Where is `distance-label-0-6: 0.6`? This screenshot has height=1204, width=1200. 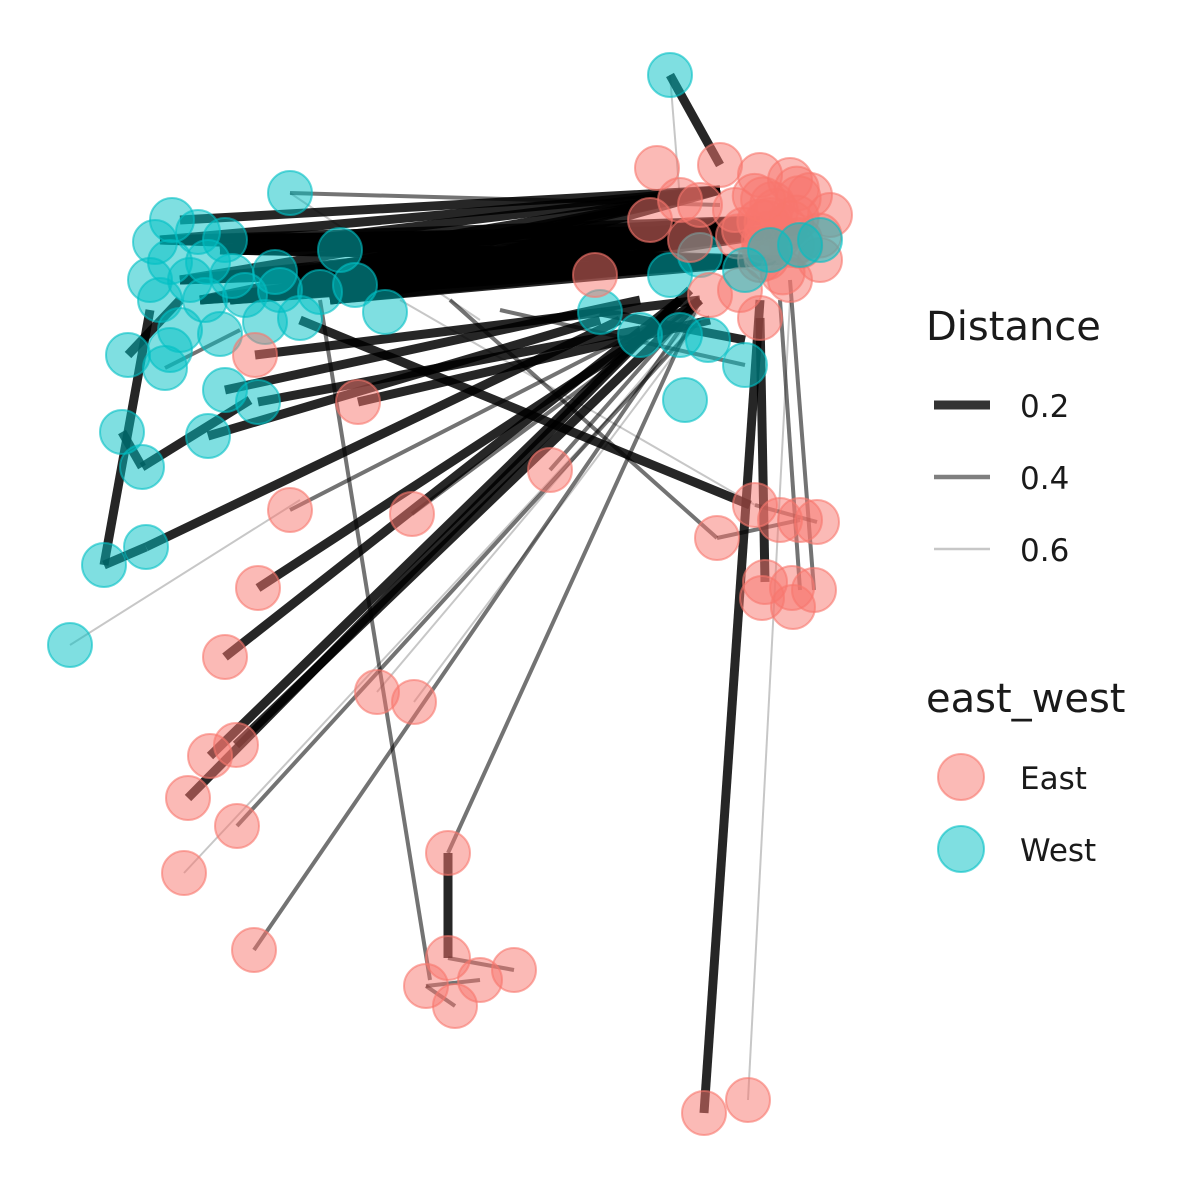 distance-label-0-6: 0.6 is located at coordinates (1044, 551).